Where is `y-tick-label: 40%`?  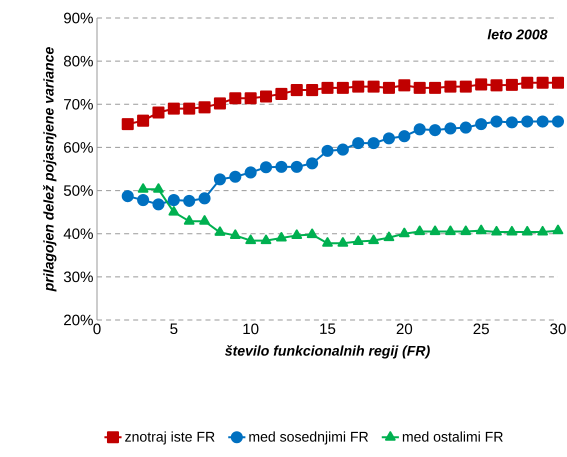
y-tick-label: 40% is located at coordinates (78, 234).